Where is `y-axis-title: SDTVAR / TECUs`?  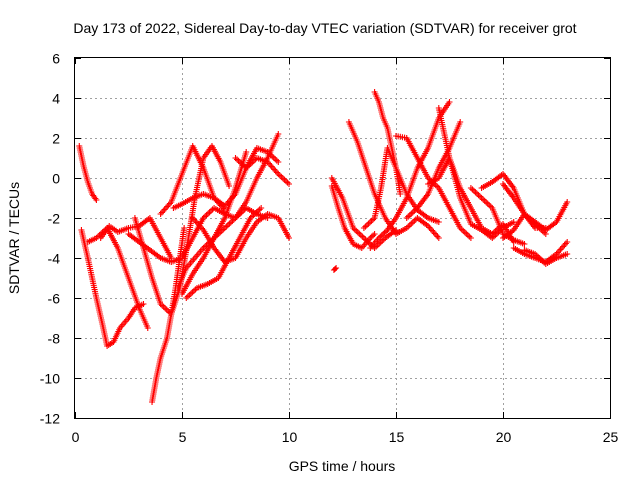 y-axis-title: SDTVAR / TECUs is located at coordinates (14, 238).